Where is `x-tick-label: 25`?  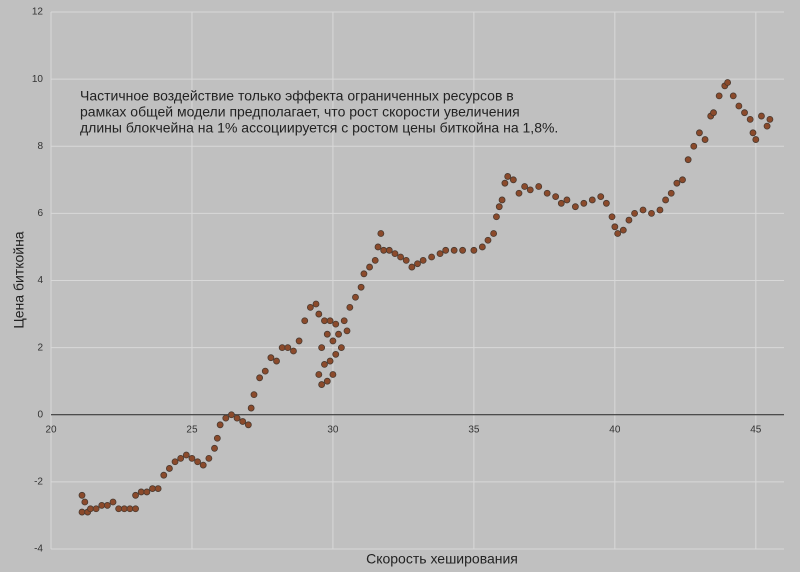
x-tick-label: 25 is located at coordinates (192, 429).